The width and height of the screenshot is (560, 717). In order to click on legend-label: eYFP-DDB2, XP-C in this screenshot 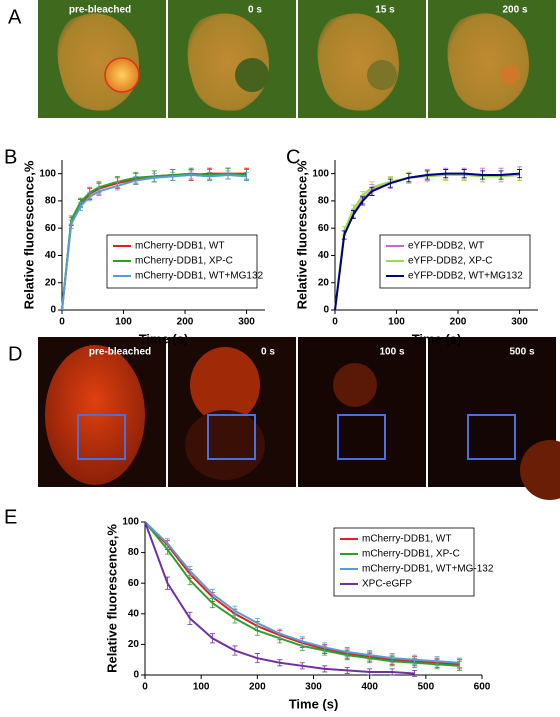, I will do `click(450, 261)`.